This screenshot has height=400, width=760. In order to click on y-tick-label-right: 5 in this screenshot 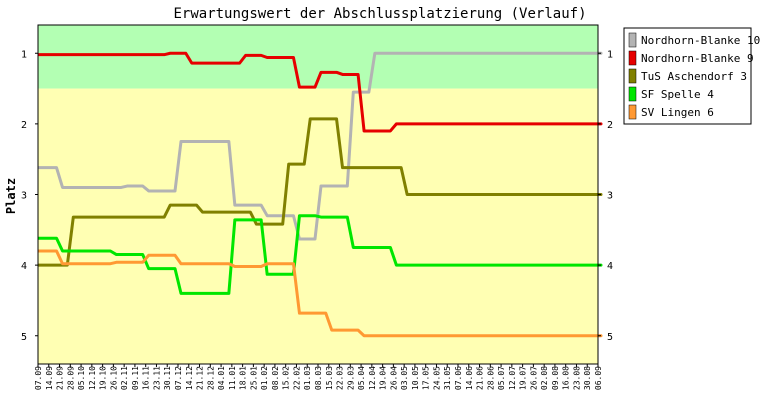, I will do `click(610, 337)`.